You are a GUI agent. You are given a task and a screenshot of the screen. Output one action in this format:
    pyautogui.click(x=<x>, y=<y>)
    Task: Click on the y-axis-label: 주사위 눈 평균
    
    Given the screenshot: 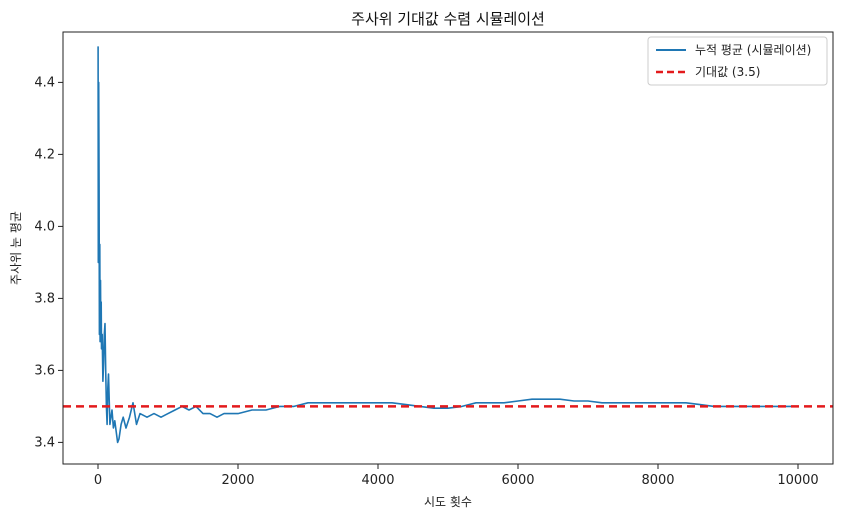 What is the action you would take?
    pyautogui.click(x=16, y=248)
    